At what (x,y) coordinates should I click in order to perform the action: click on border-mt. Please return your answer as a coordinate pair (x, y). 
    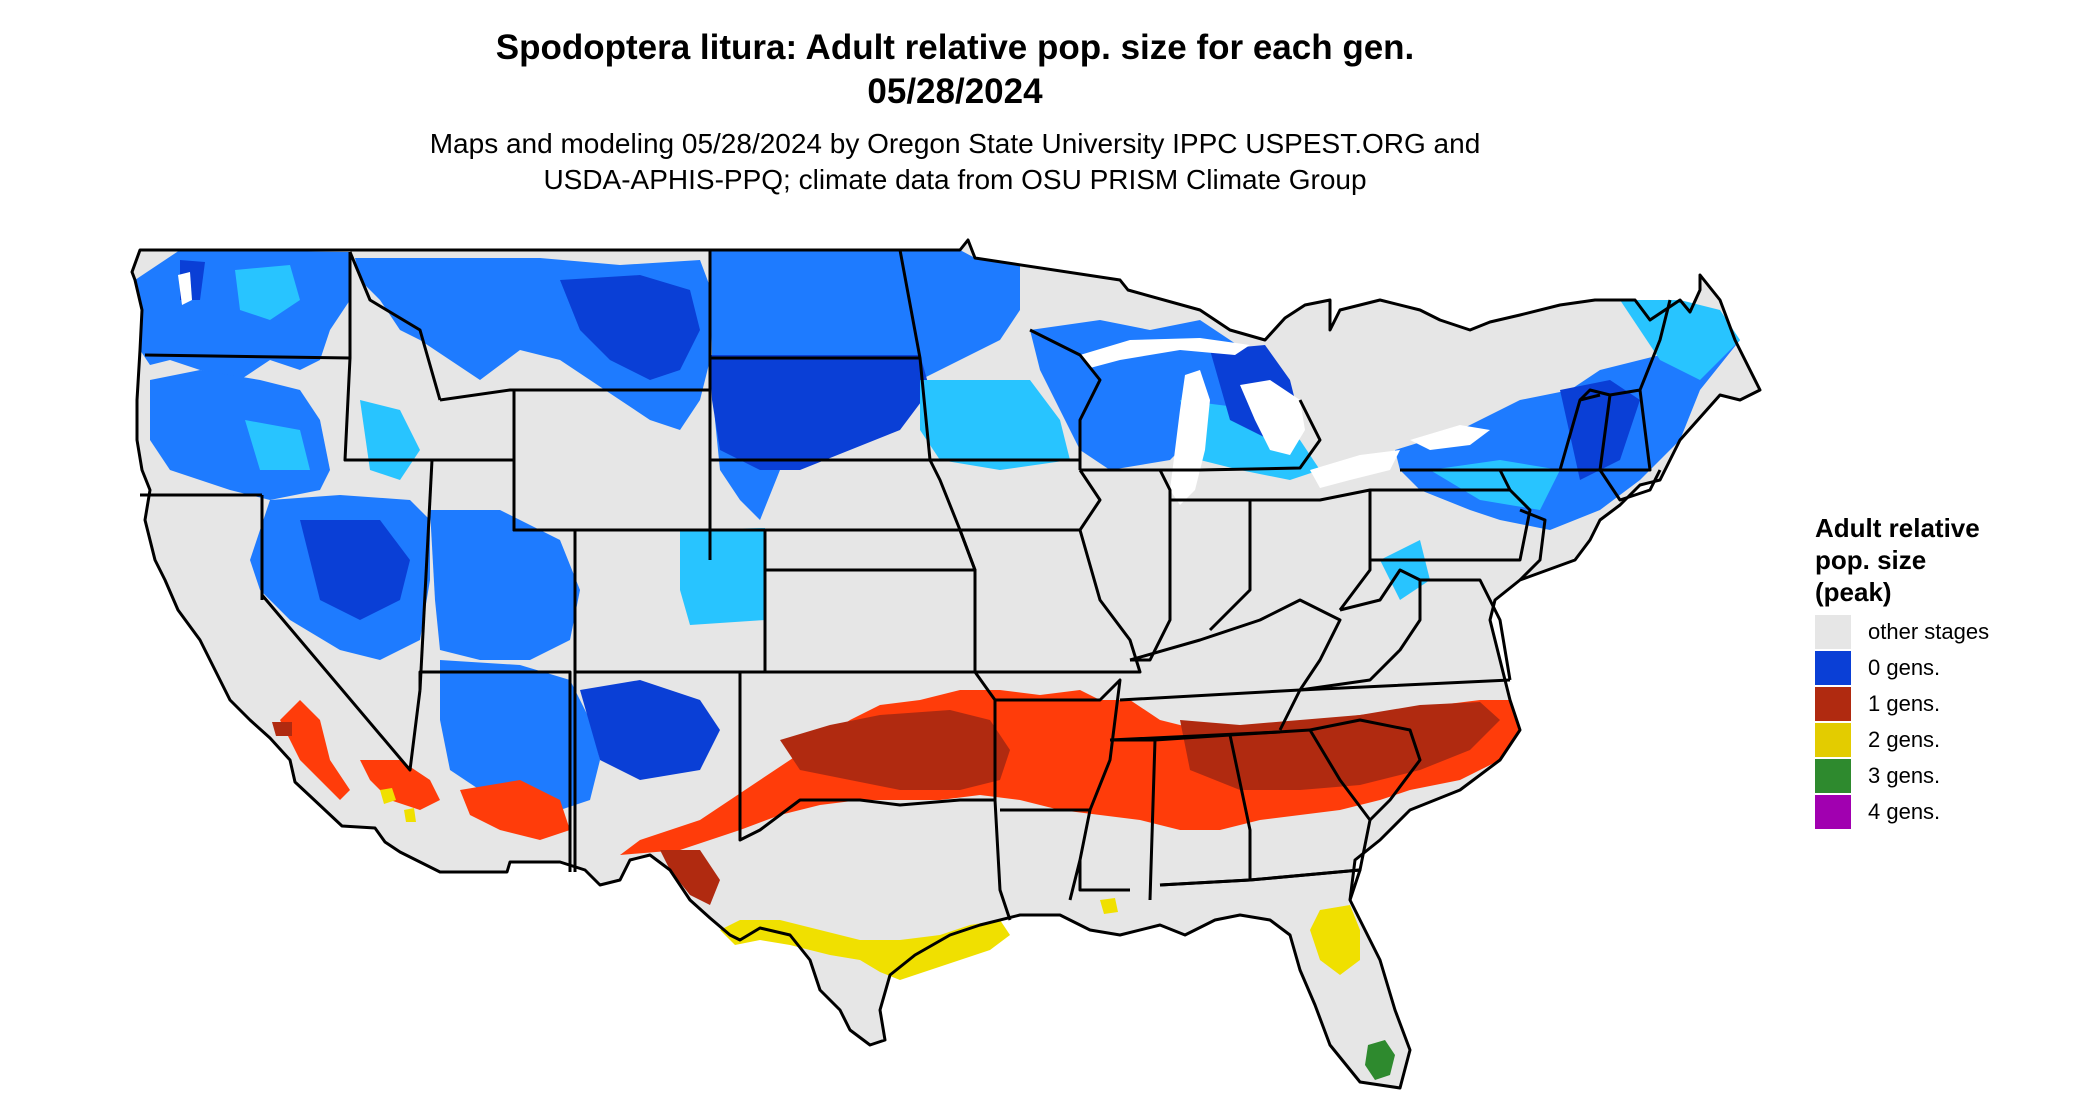
    Looking at the image, I should click on (395, 326).